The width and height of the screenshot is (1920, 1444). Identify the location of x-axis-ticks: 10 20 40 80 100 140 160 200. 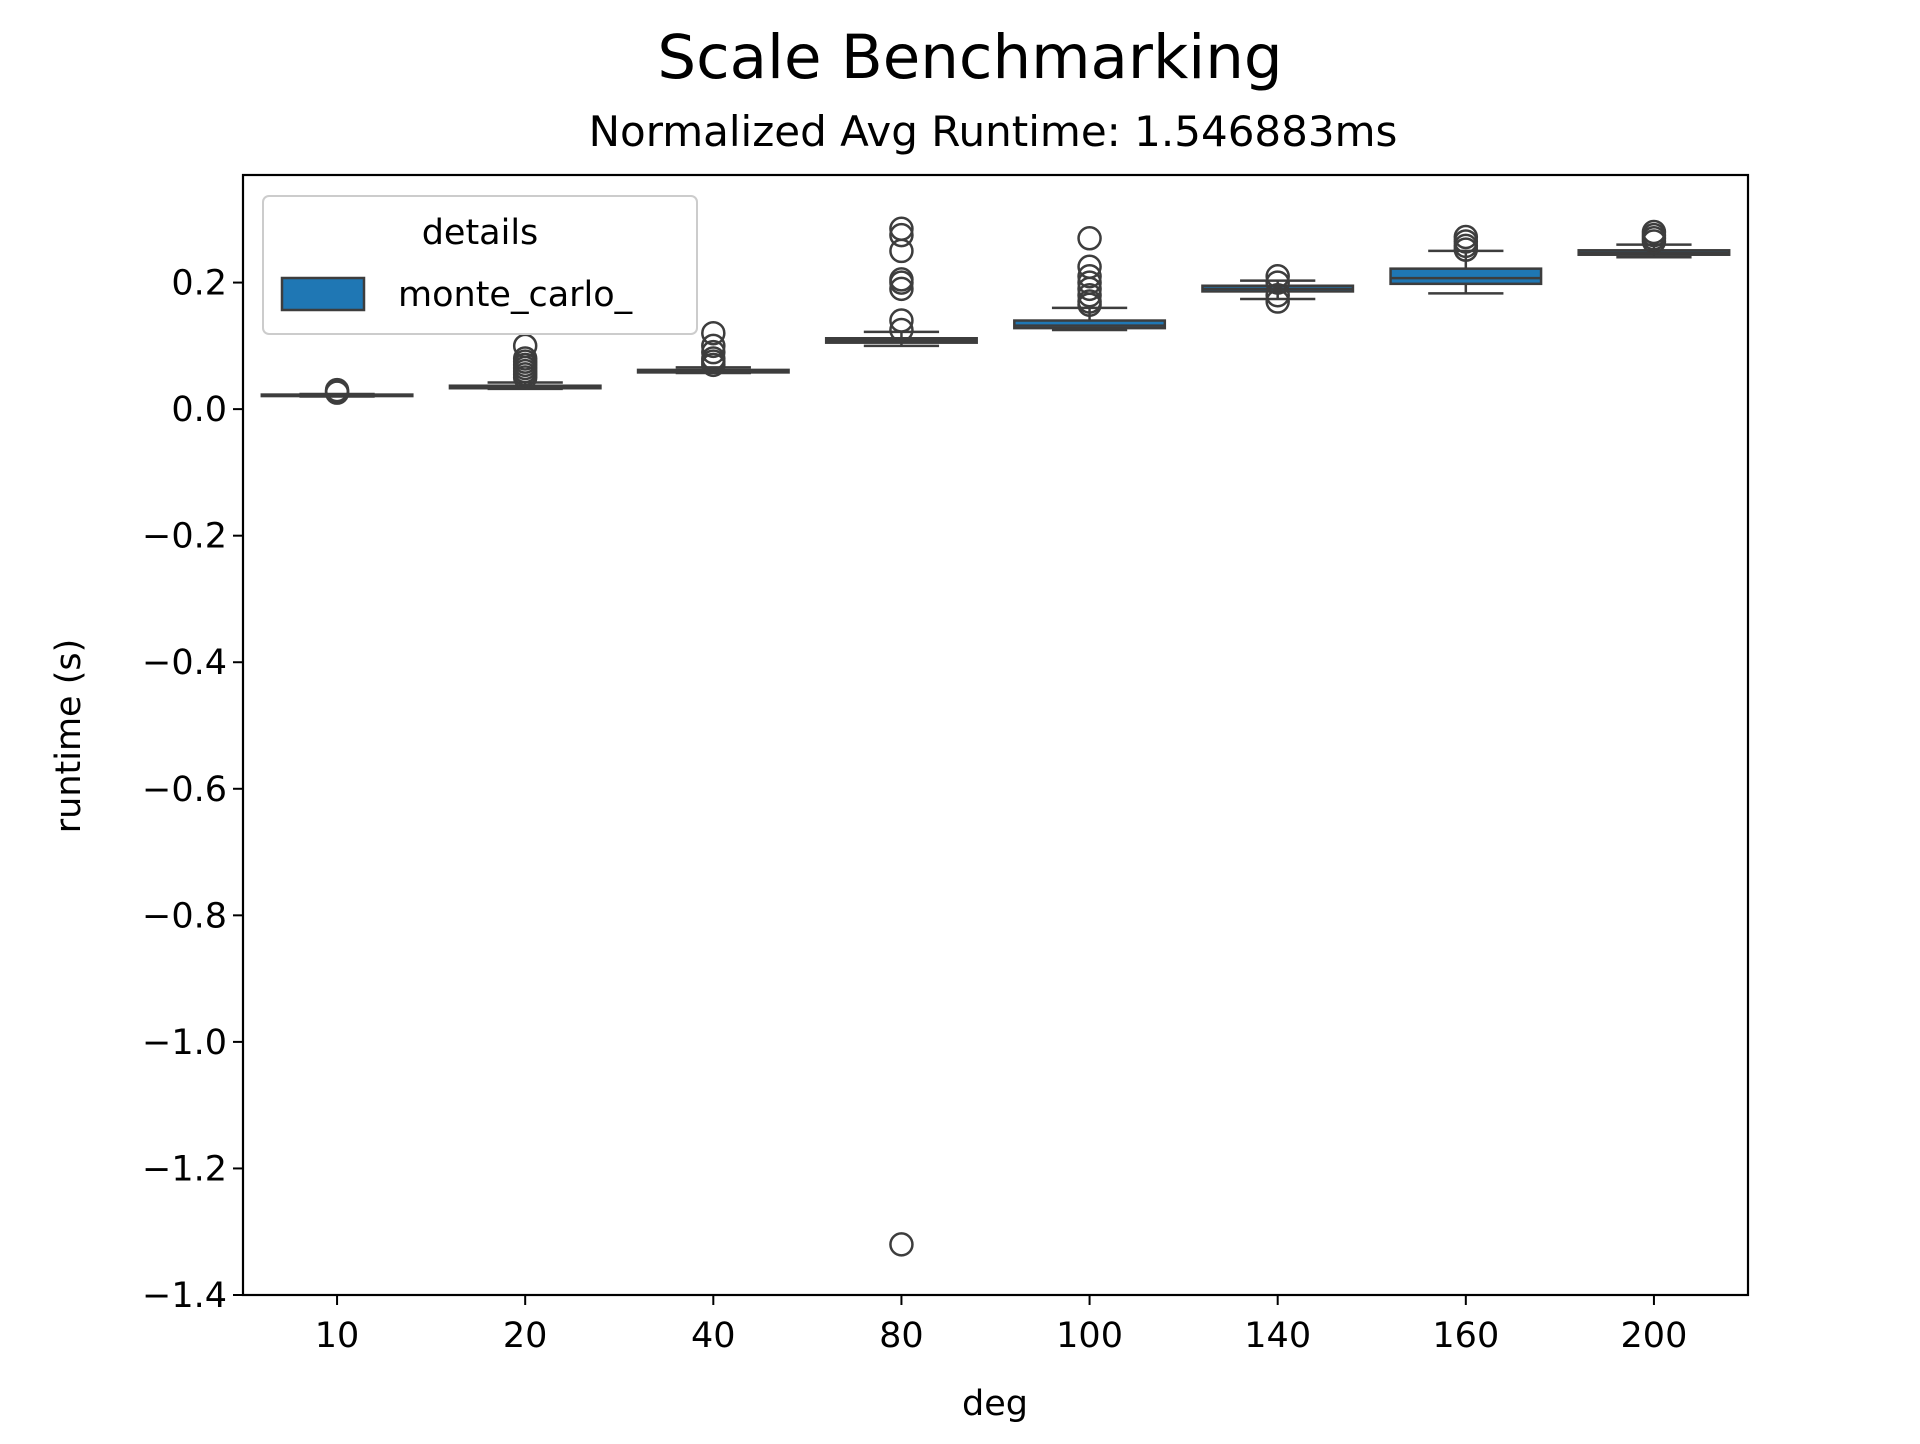
(1001, 1325).